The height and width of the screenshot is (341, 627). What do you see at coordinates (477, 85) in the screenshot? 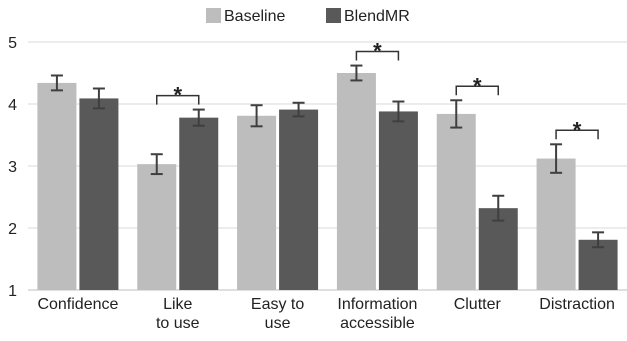
I see `significance-star-4: *` at bounding box center [477, 85].